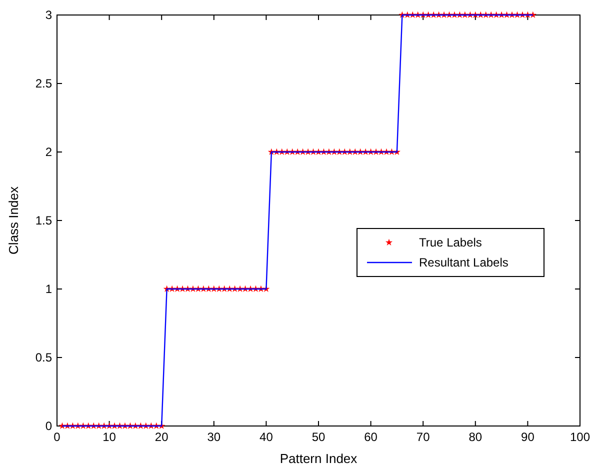 This screenshot has width=593, height=473. What do you see at coordinates (48, 152) in the screenshot?
I see `y-tick-label: 2` at bounding box center [48, 152].